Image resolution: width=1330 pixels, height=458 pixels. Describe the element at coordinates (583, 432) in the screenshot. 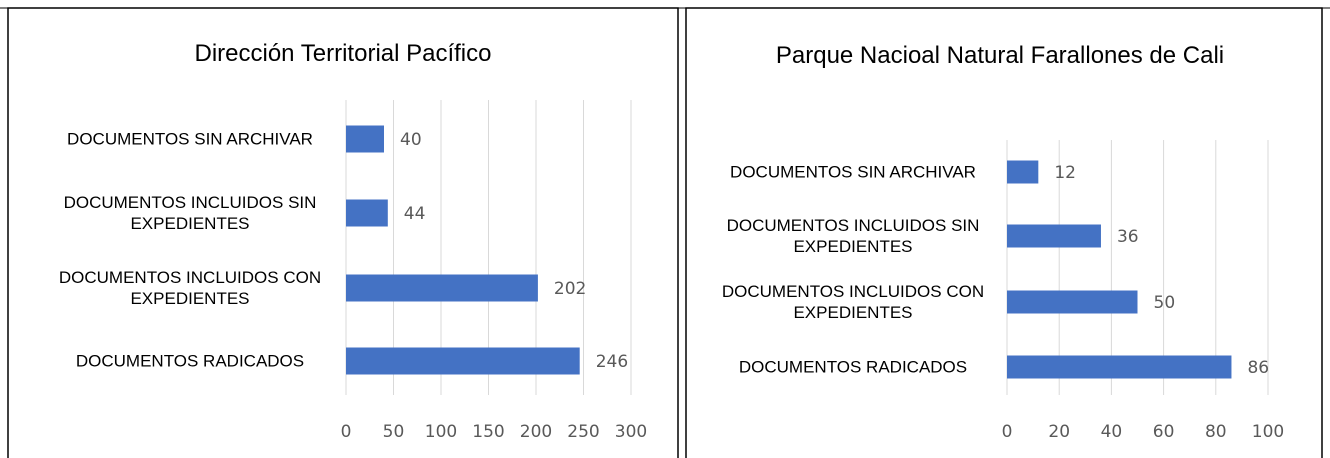

I see `x-tick-label: 250` at that location.